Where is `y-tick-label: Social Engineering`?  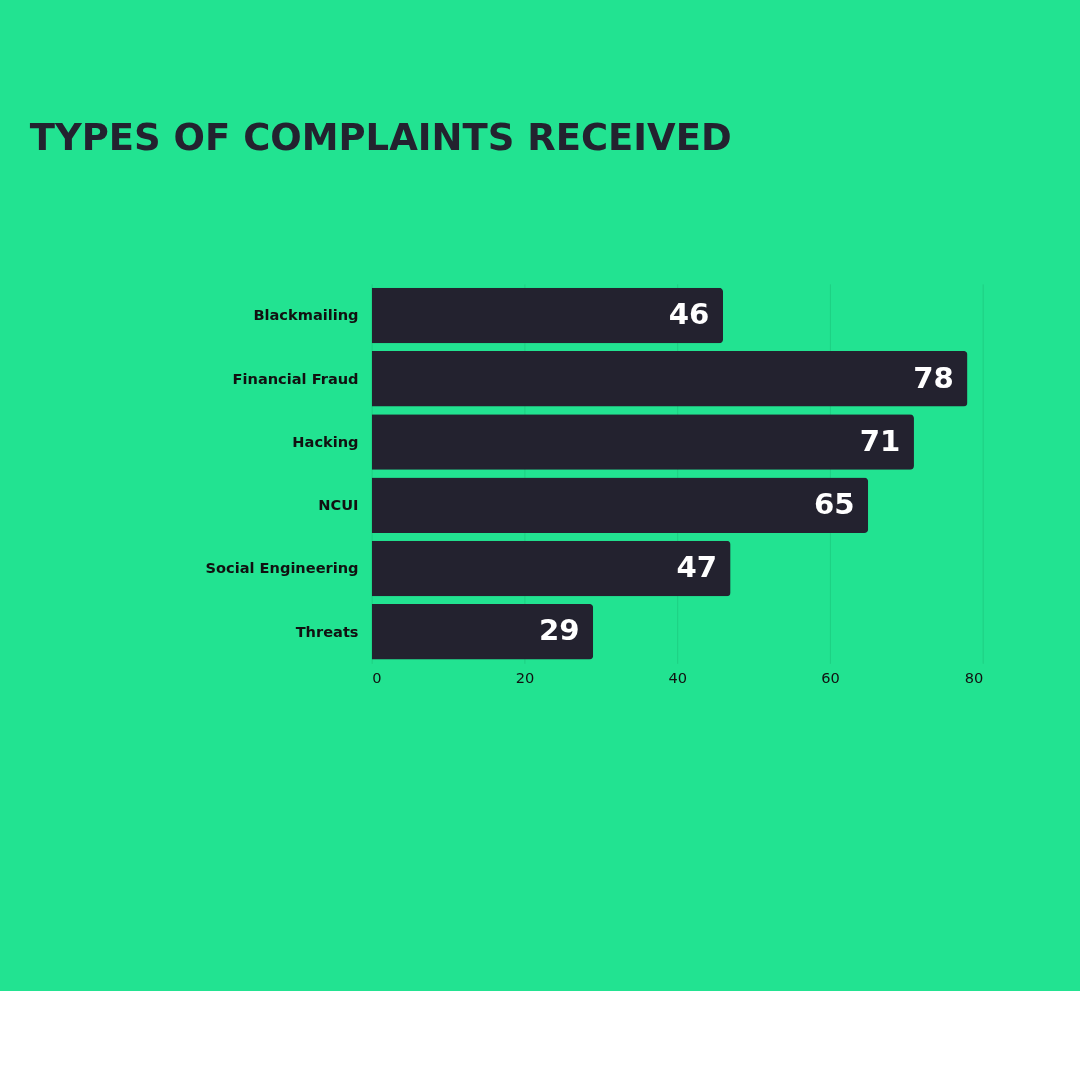 y-tick-label: Social Engineering is located at coordinates (282, 568).